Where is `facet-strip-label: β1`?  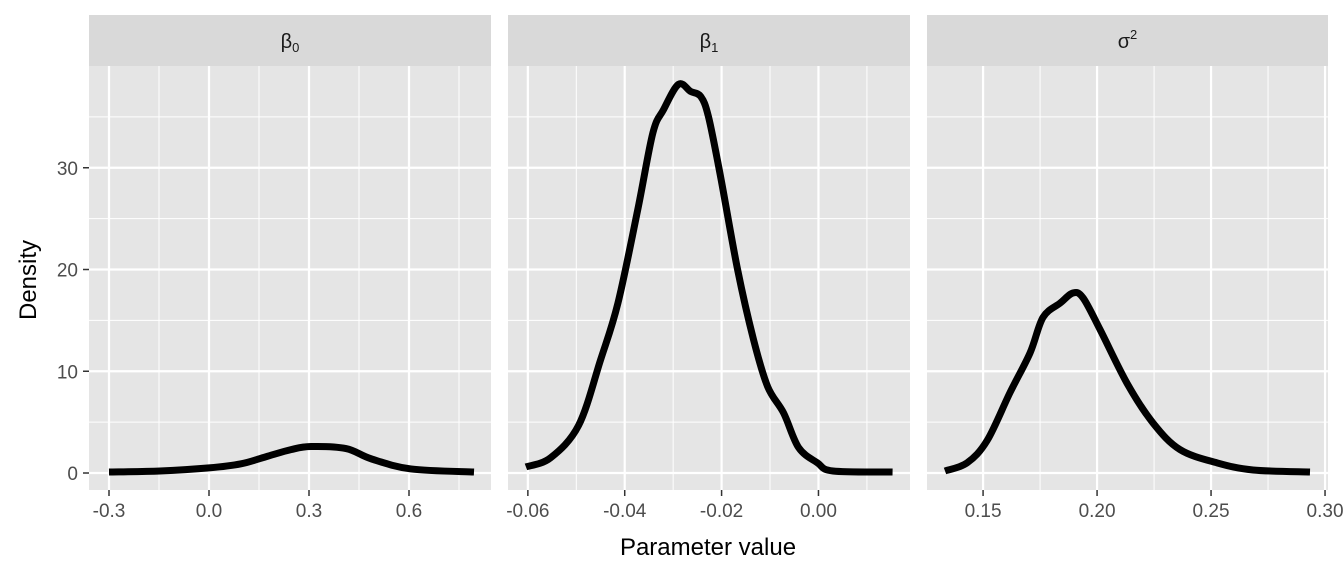 facet-strip-label: β1 is located at coordinates (709, 43).